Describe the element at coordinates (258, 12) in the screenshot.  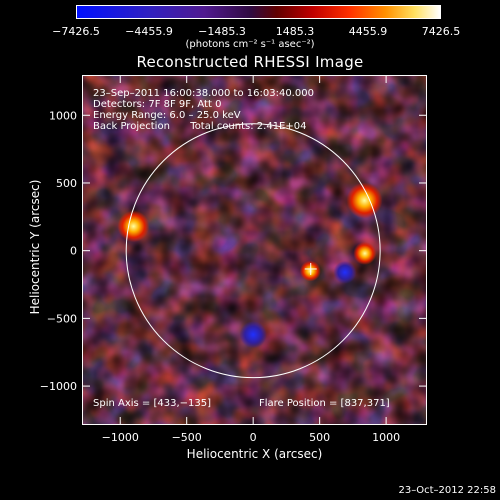
I see `colorbar` at that location.